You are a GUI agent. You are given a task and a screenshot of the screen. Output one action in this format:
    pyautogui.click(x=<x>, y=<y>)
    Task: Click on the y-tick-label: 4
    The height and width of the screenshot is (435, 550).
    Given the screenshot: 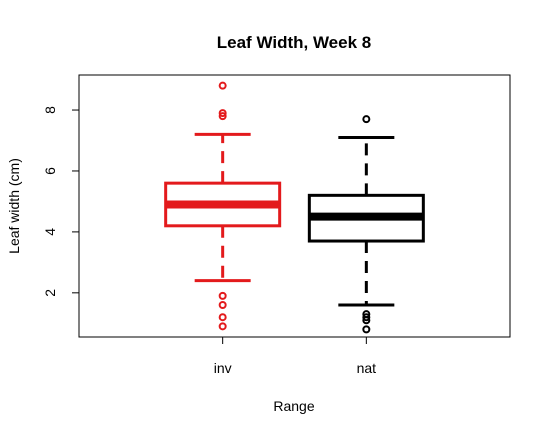 What is the action you would take?
    pyautogui.click(x=50, y=232)
    